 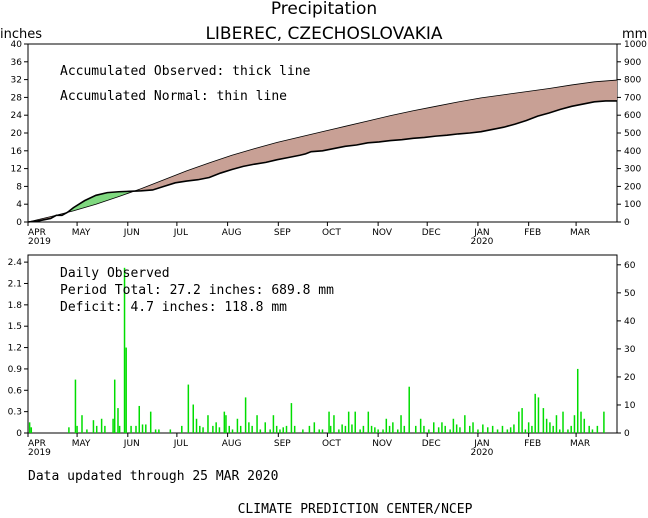 I want to click on y-tick-label-left: 1.8, so click(x=15, y=306).